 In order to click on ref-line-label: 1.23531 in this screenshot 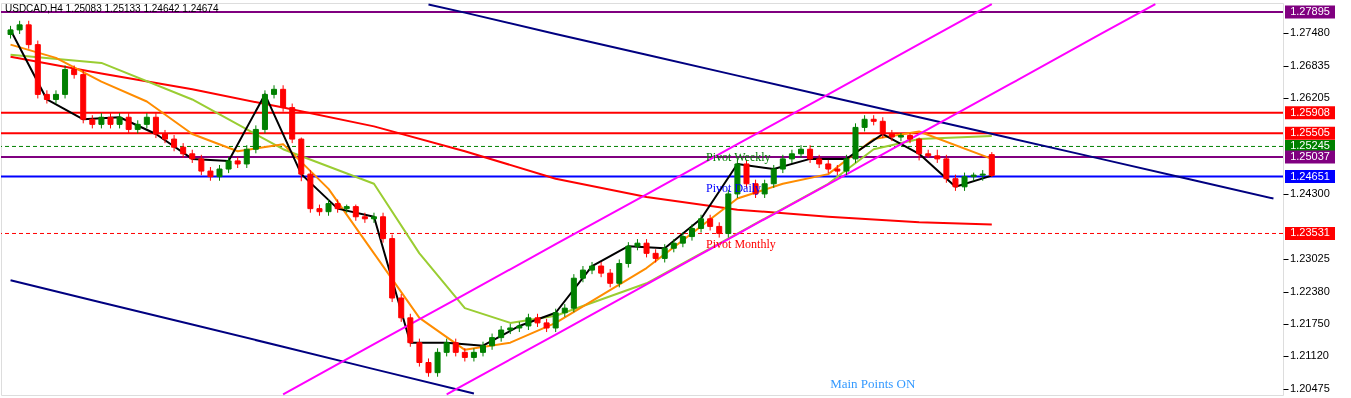, I will do `click(1310, 232)`.